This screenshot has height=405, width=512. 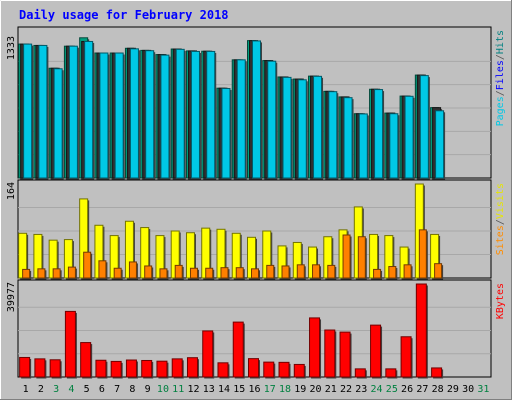 What do you see at coordinates (483, 389) in the screenshot?
I see `x-tick-label: 31` at bounding box center [483, 389].